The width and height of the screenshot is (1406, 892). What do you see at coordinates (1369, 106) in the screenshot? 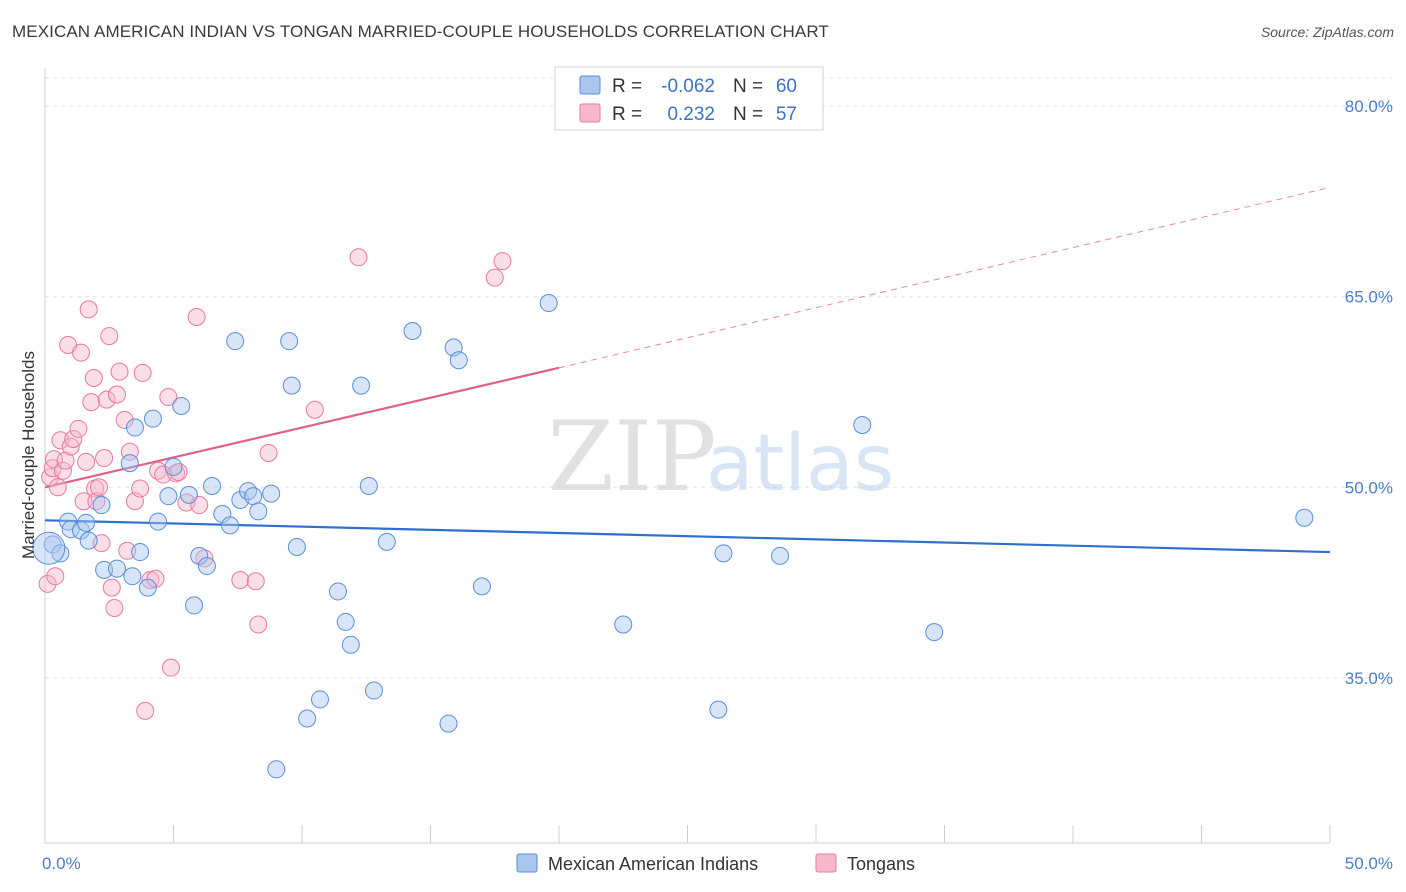
I see `y-tick-label-0: 80.0%` at bounding box center [1369, 106].